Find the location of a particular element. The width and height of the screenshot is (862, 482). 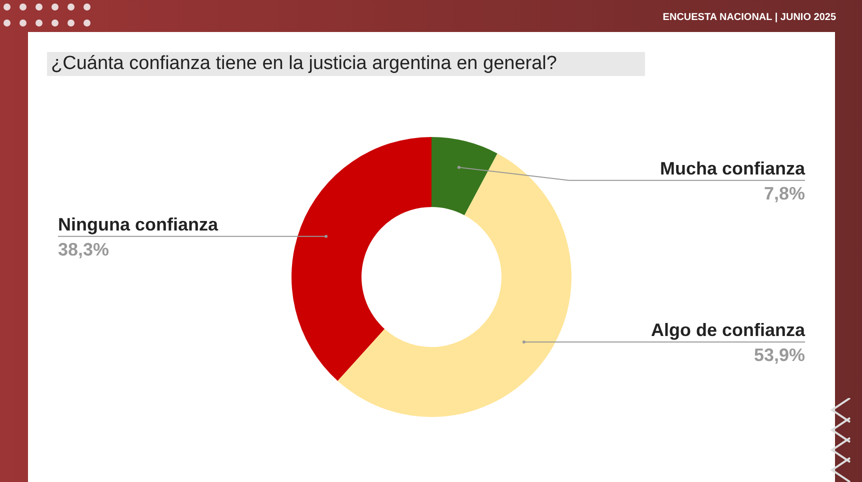

data-label: 53,9% is located at coordinates (779, 354).